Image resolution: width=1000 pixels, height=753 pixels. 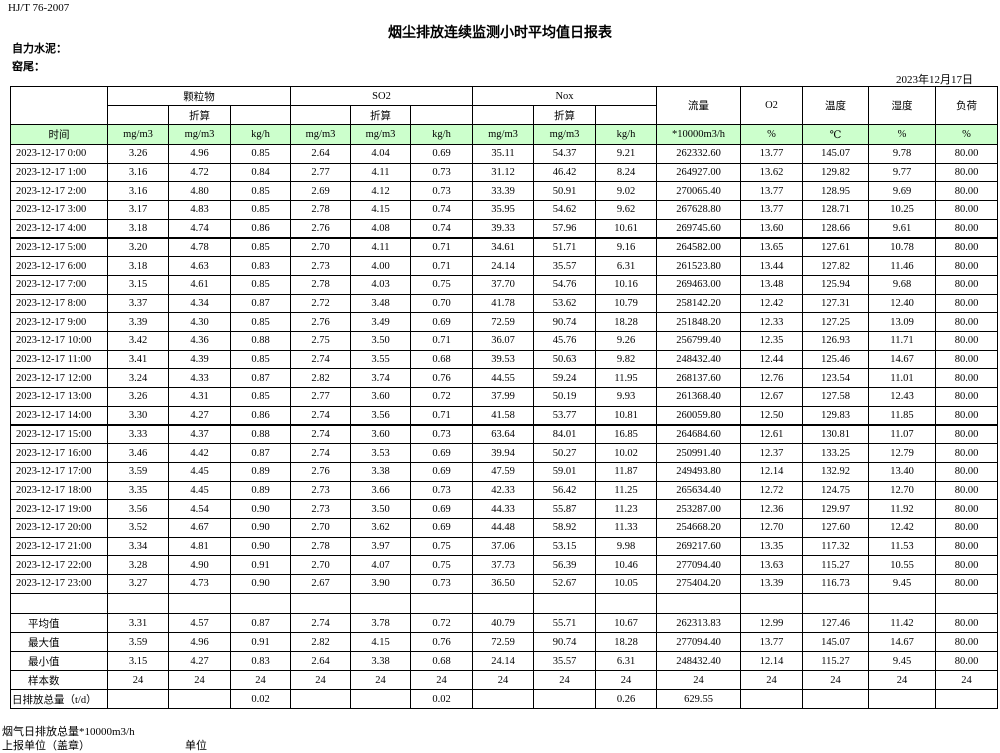 What do you see at coordinates (380, 341) in the screenshot?
I see `cell-text: 3.50` at bounding box center [380, 341].